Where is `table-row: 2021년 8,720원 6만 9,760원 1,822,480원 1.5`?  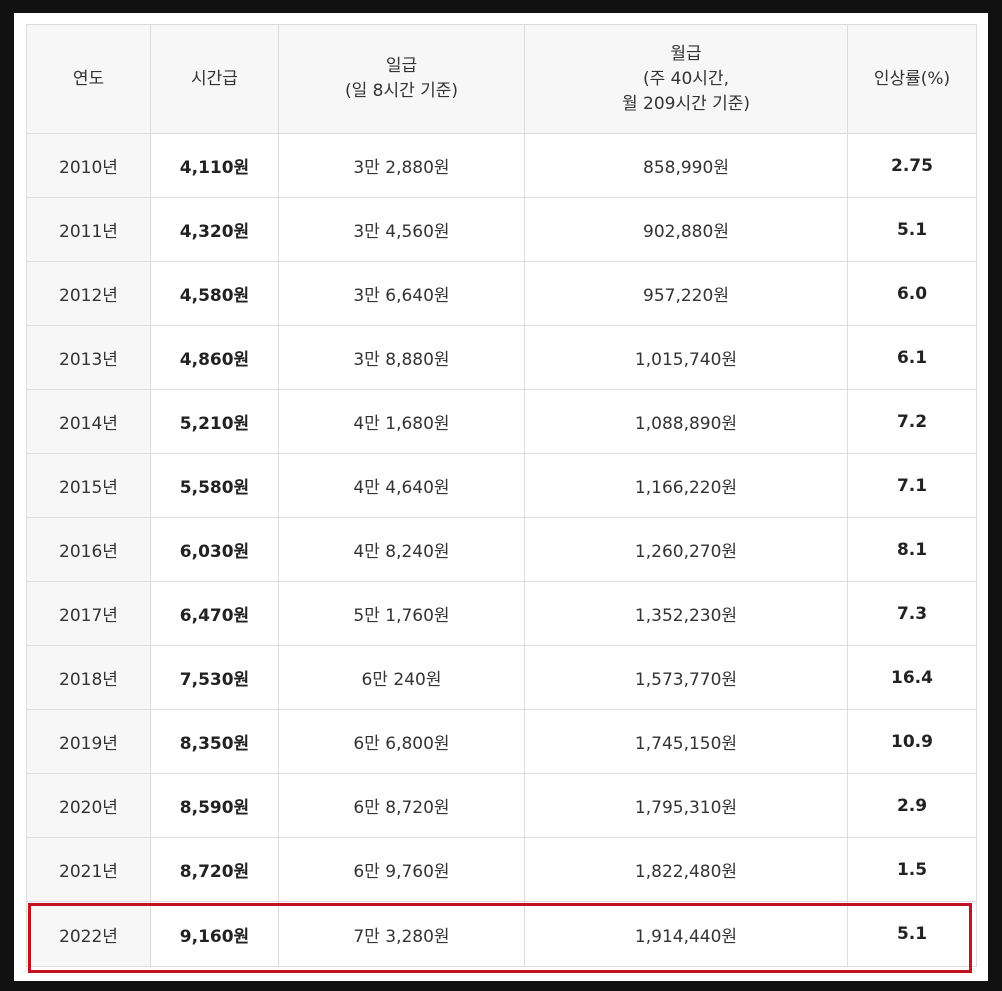
table-row: 2021년 8,720원 6만 9,760원 1,822,480원 1.5 is located at coordinates (501, 869).